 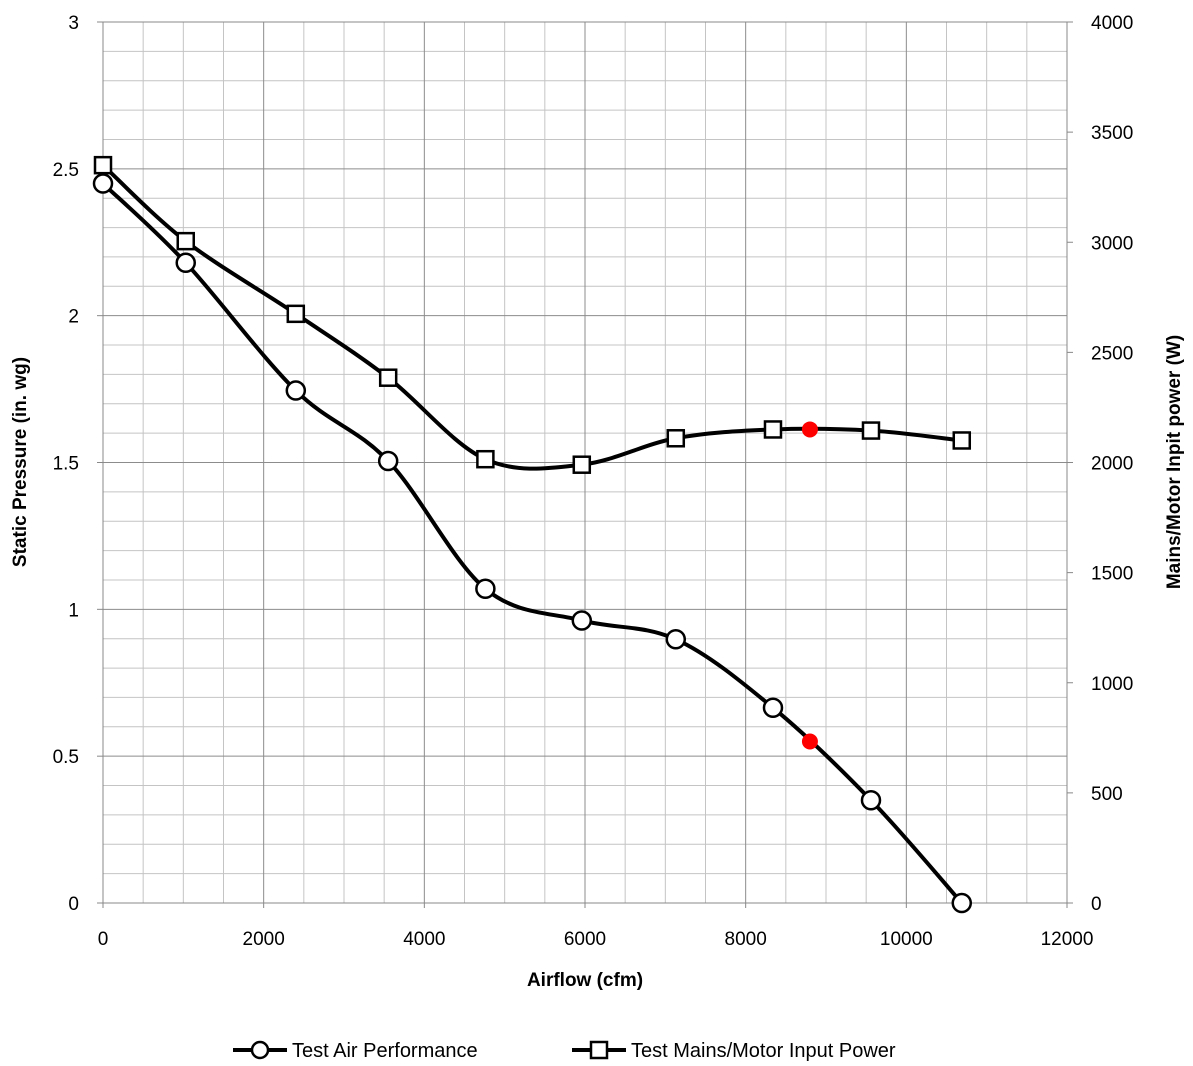 I want to click on x-tick-label: 6000, so click(x=585, y=939).